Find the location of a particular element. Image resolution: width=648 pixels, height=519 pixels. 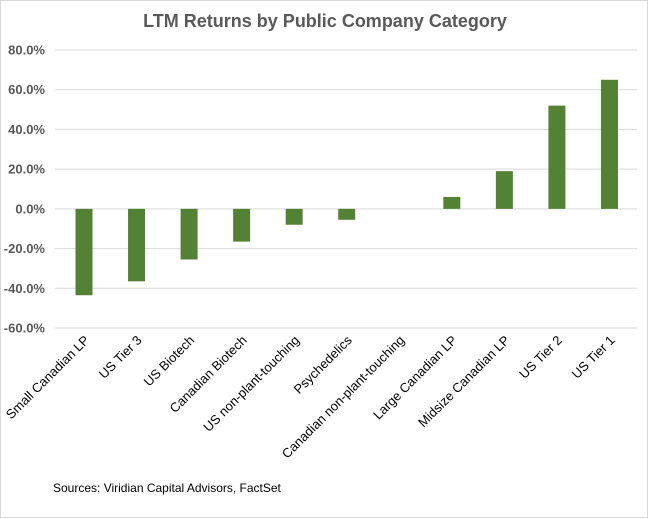

y-tick-label: 20.0% is located at coordinates (26, 169).